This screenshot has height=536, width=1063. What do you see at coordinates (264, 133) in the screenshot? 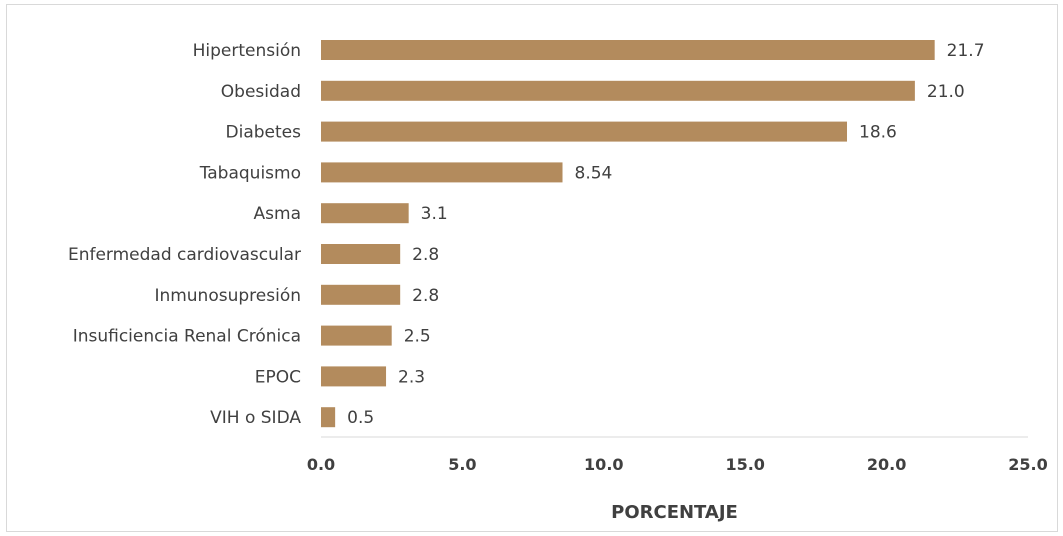
I see `category-label: Diabetes` at bounding box center [264, 133].